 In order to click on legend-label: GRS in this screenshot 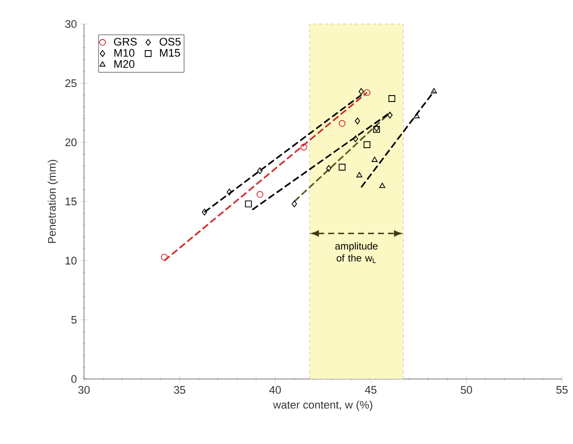, I will do `click(125, 42)`.